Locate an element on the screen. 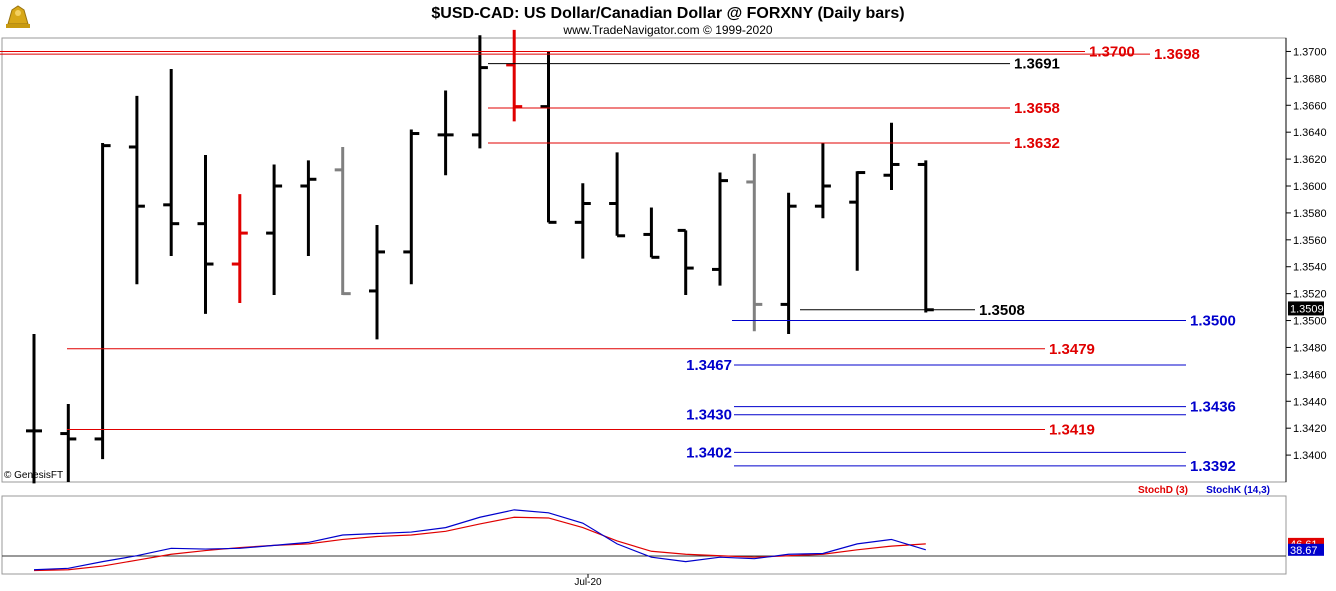  last-price-label: 1.3509 is located at coordinates (1307, 309).